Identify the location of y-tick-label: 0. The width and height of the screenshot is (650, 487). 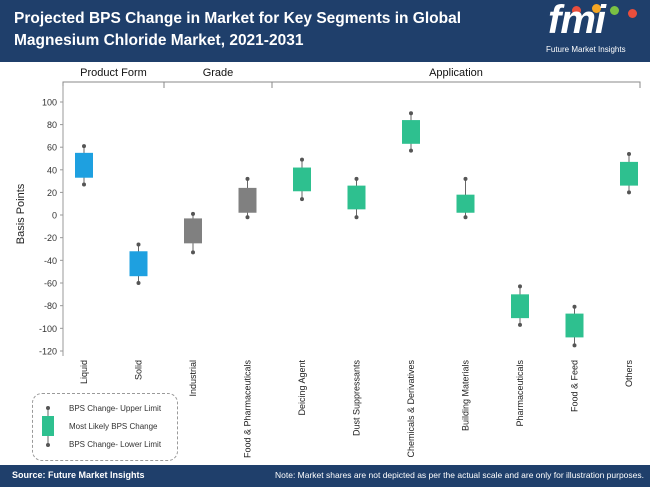
(54, 216).